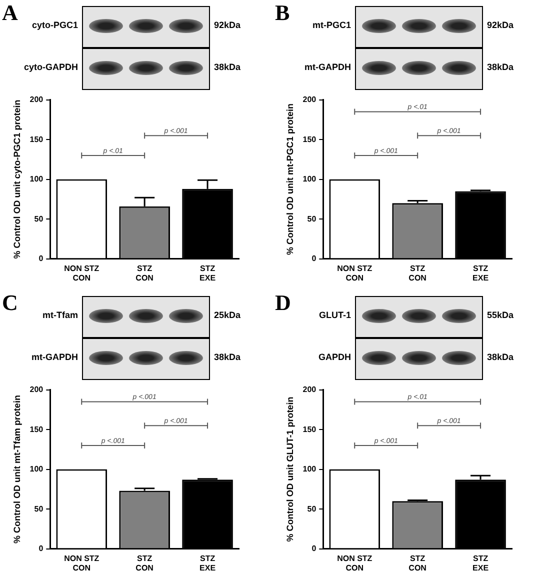  I want to click on y-axis-title: % Control OD unit cyto-PGC1 protein, so click(17, 179).